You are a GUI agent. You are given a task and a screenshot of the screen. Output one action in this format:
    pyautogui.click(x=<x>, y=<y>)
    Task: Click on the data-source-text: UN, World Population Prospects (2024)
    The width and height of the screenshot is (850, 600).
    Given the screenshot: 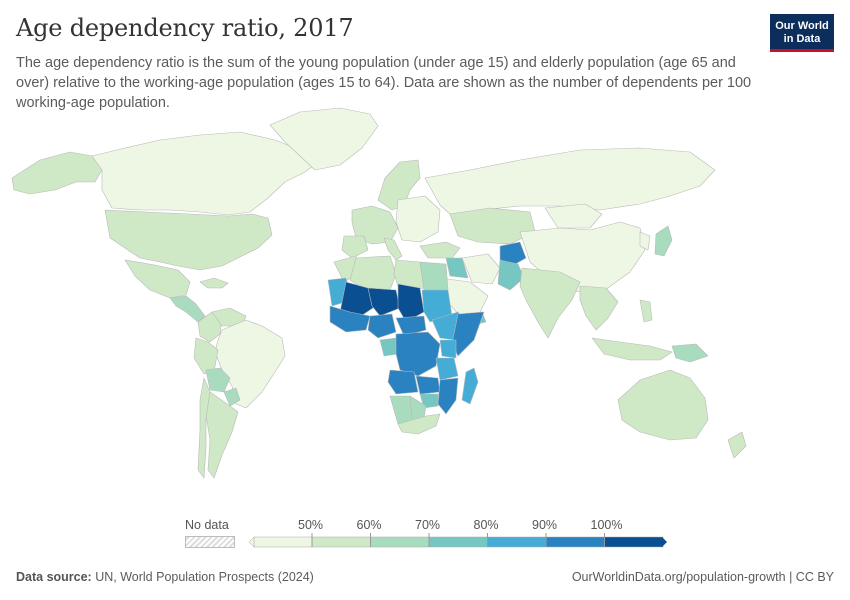 What is the action you would take?
    pyautogui.click(x=204, y=577)
    